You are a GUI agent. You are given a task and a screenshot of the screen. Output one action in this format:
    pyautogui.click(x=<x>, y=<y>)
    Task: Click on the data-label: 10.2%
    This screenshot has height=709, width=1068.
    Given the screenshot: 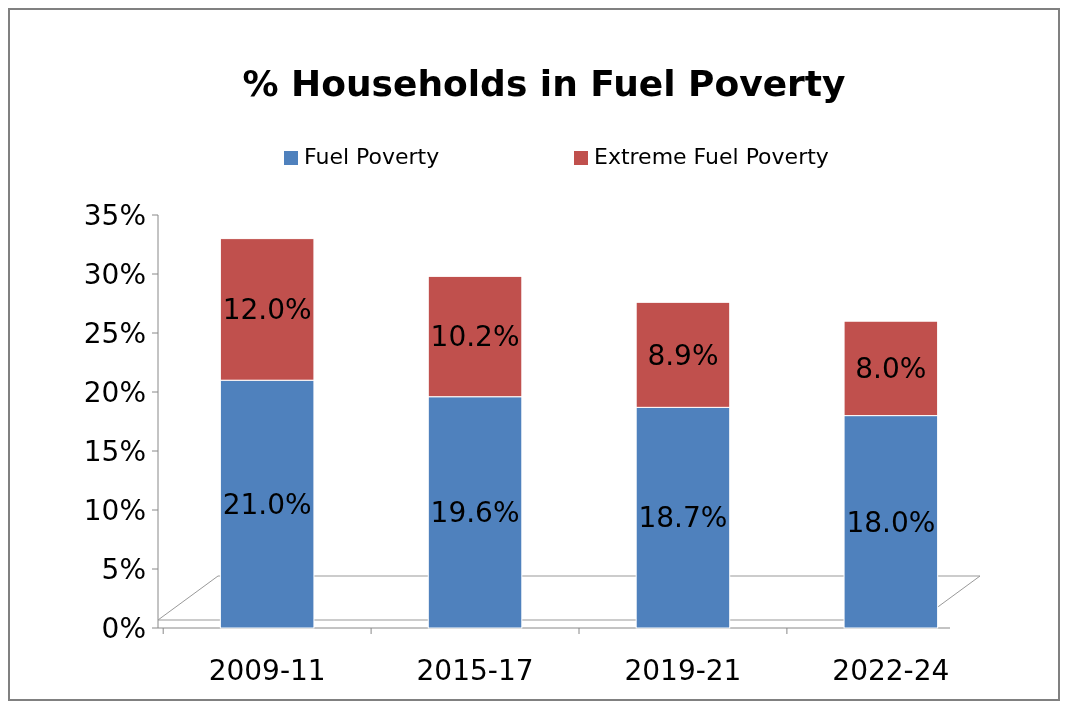 What is the action you would take?
    pyautogui.click(x=475, y=337)
    